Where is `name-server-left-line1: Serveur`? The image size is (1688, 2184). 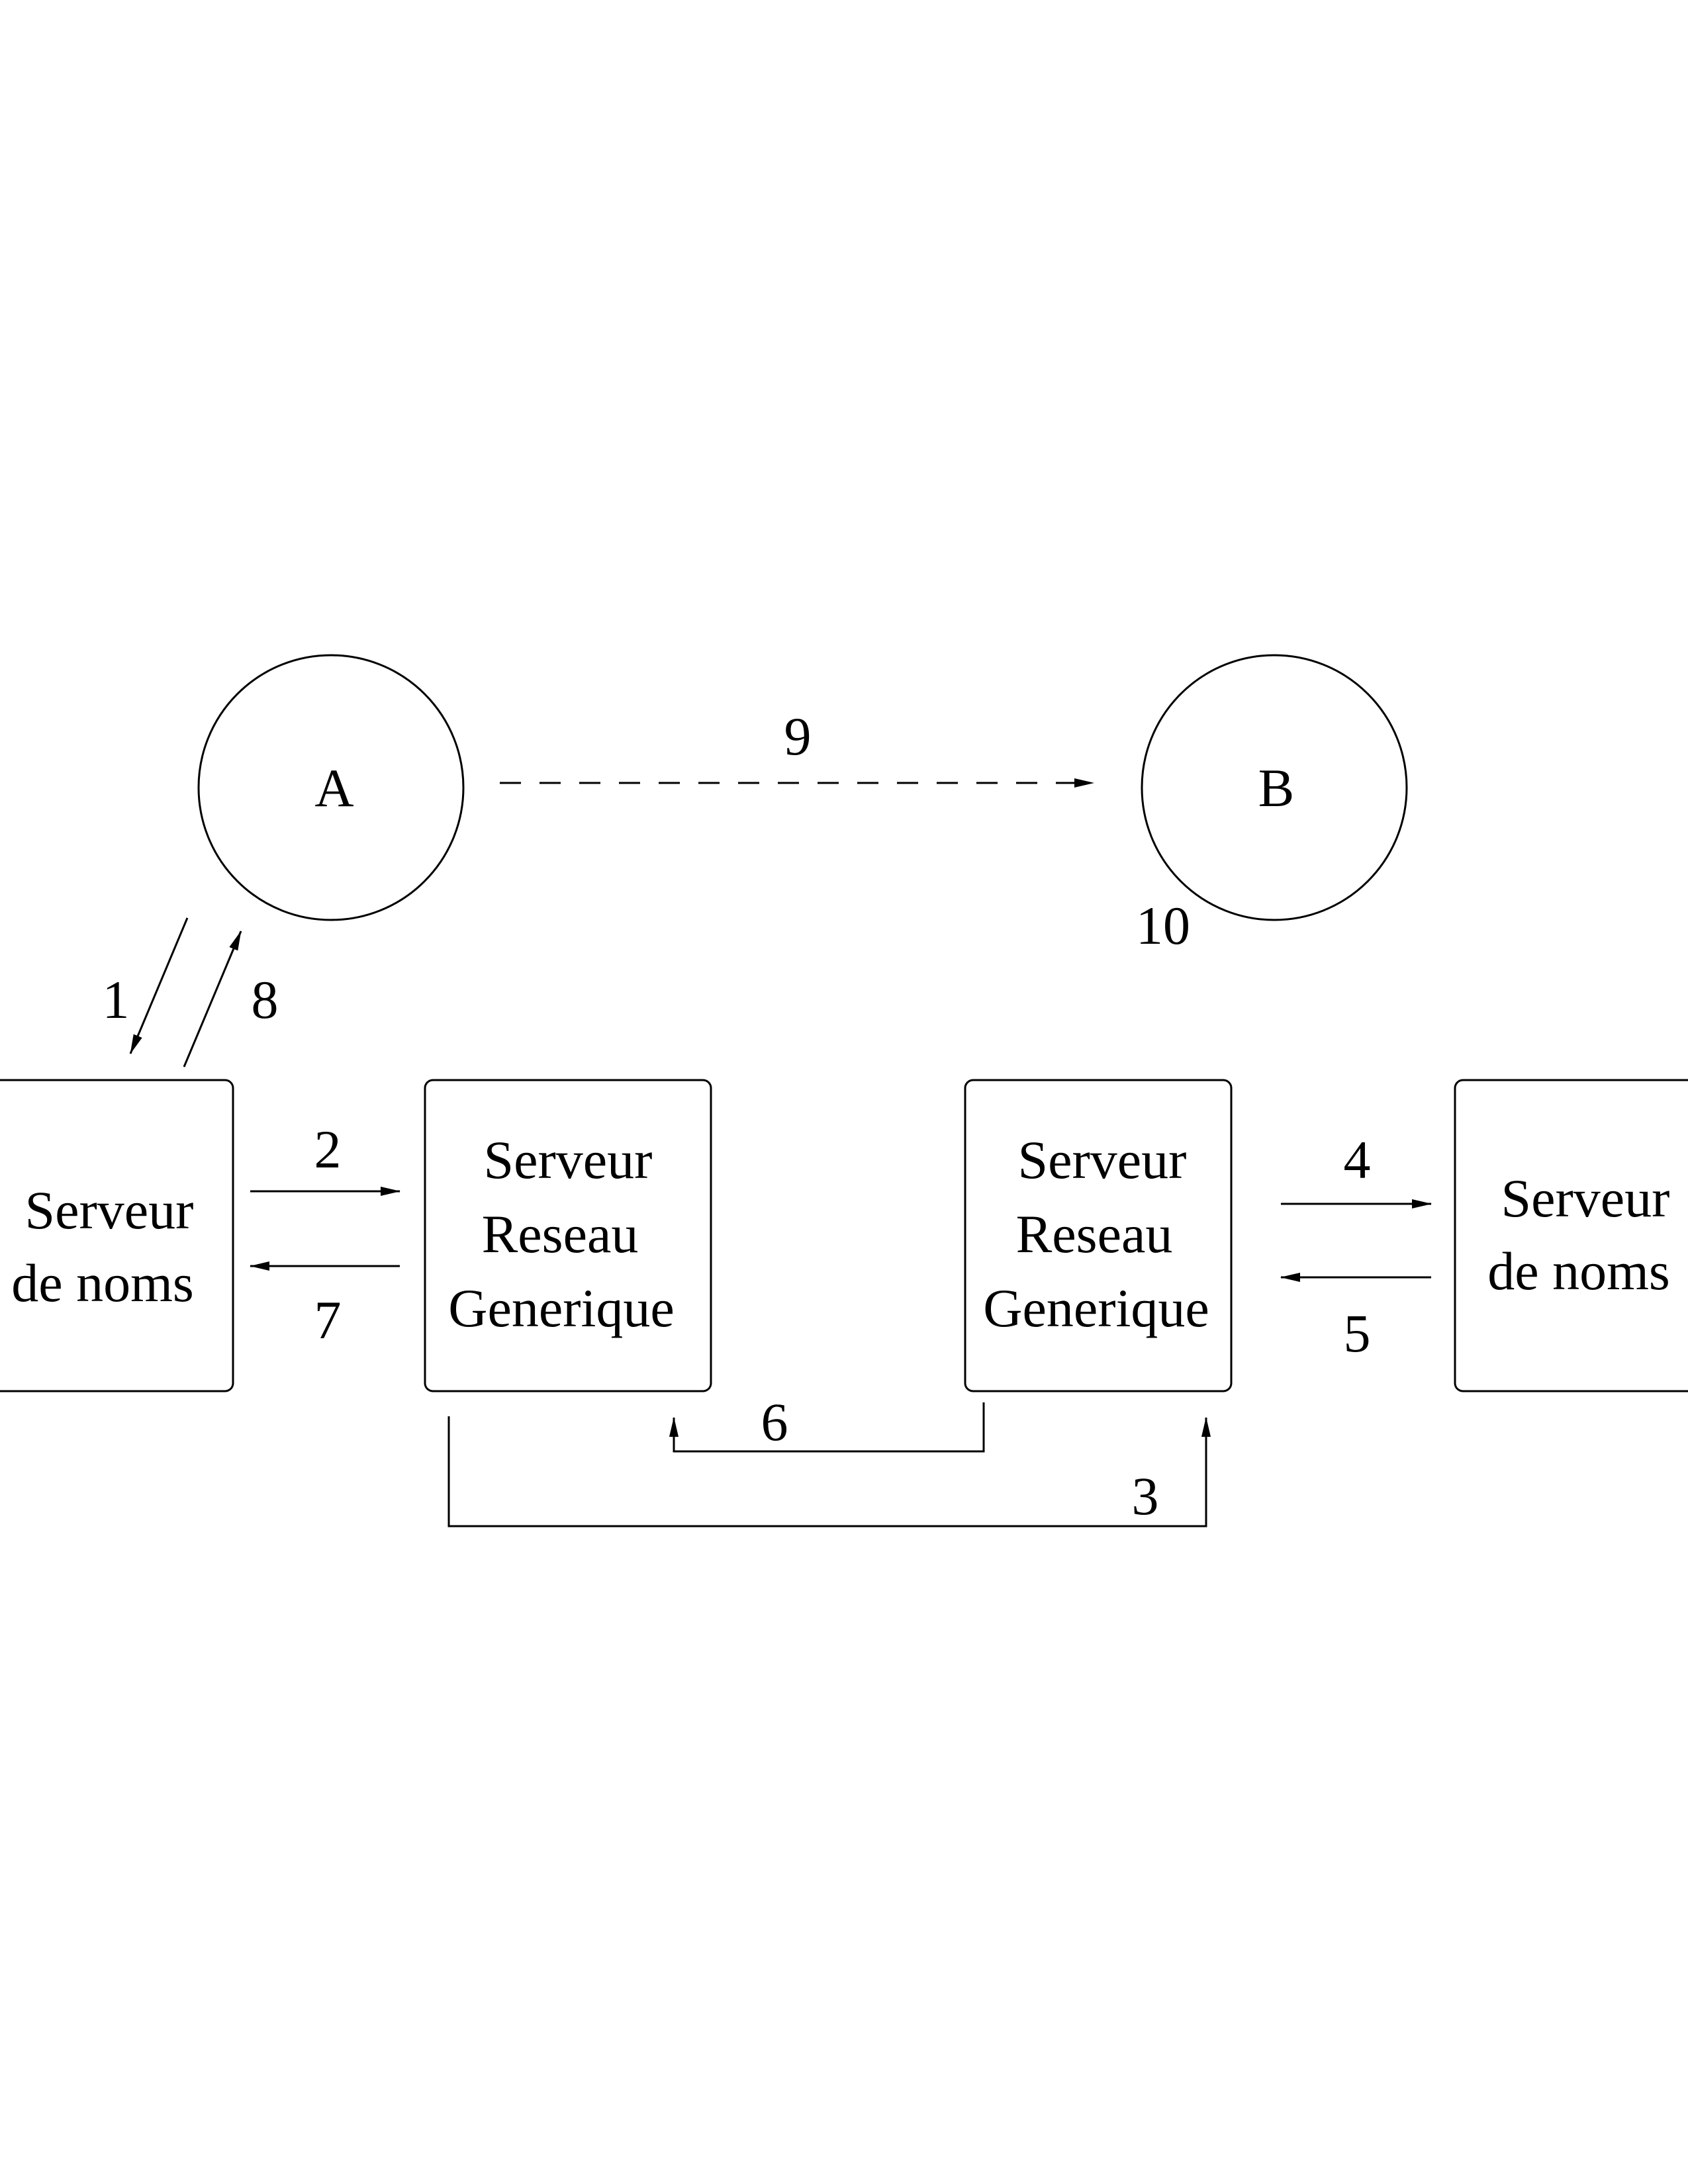 name-server-left-line1: Serveur is located at coordinates (108, 1210).